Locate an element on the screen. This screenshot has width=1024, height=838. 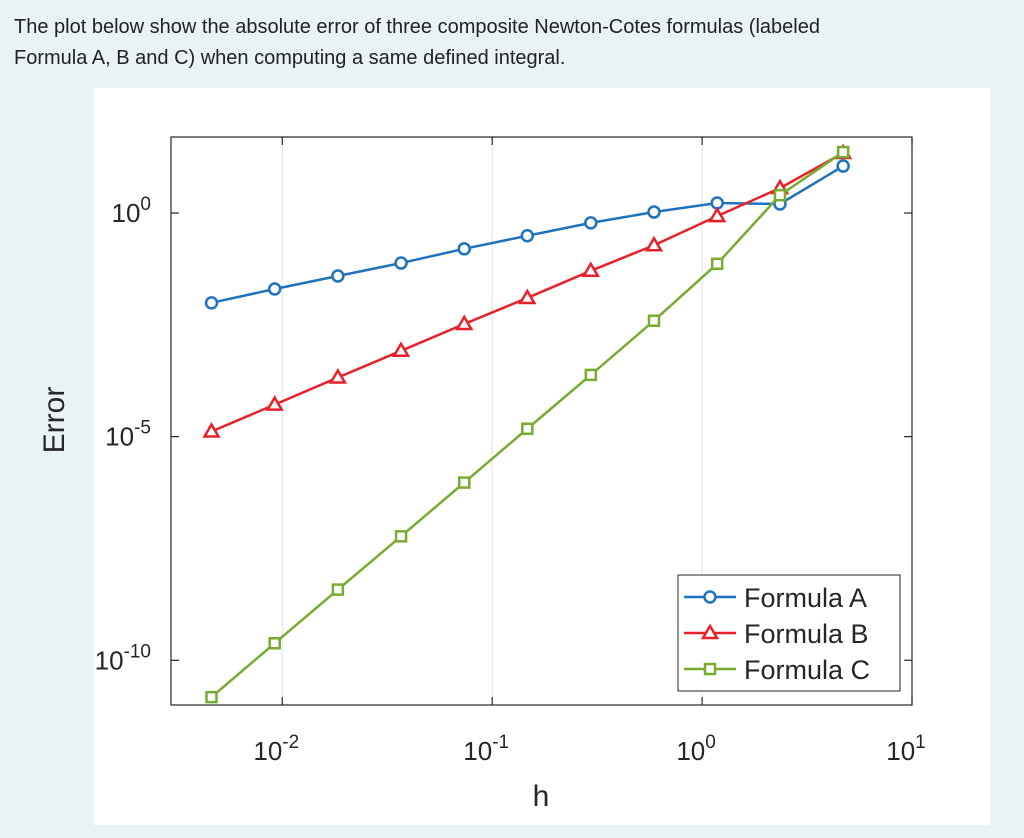
x-tick-label: 10⁰ is located at coordinates (696, 749).